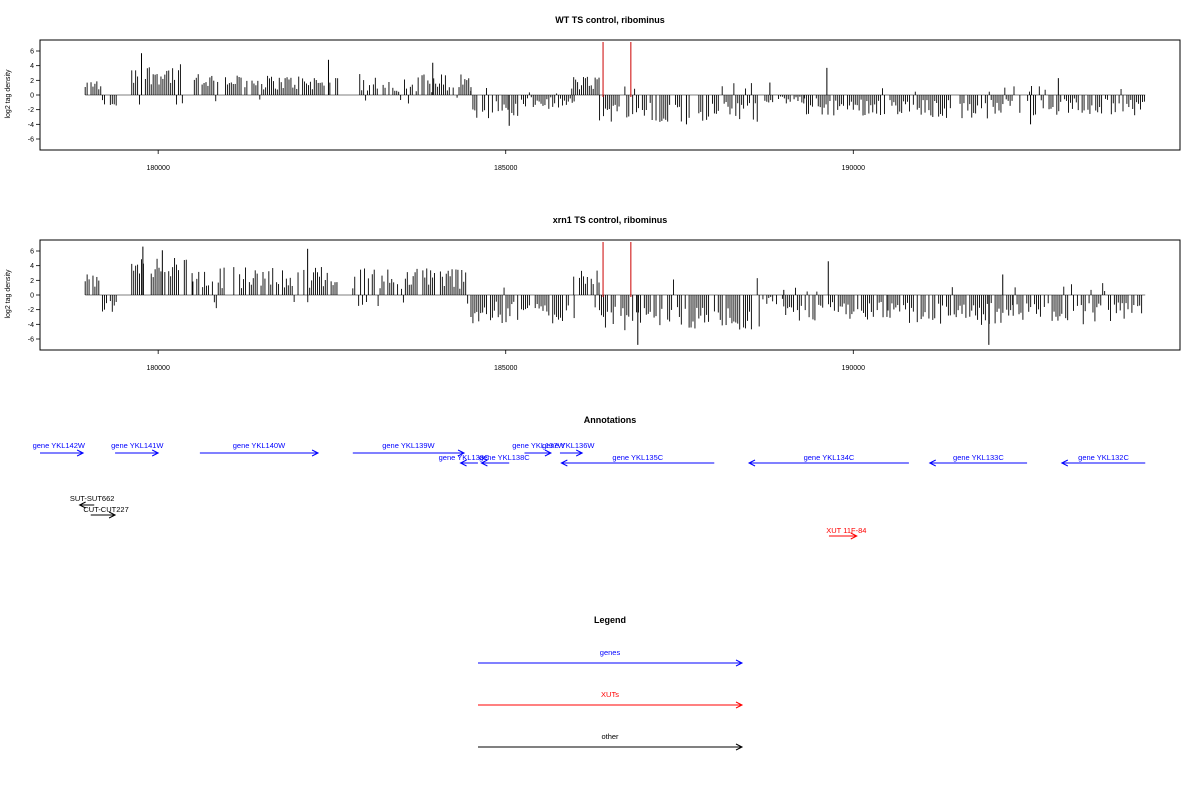 Image resolution: width=1200 pixels, height=800 pixels. What do you see at coordinates (978, 457) in the screenshot?
I see `feature-label: gene YKL133C` at bounding box center [978, 457].